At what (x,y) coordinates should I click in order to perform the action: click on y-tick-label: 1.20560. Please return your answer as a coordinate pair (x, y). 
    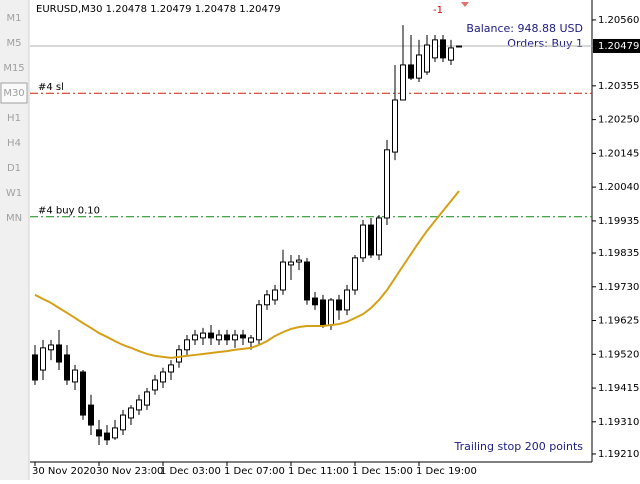
    Looking at the image, I should click on (618, 20).